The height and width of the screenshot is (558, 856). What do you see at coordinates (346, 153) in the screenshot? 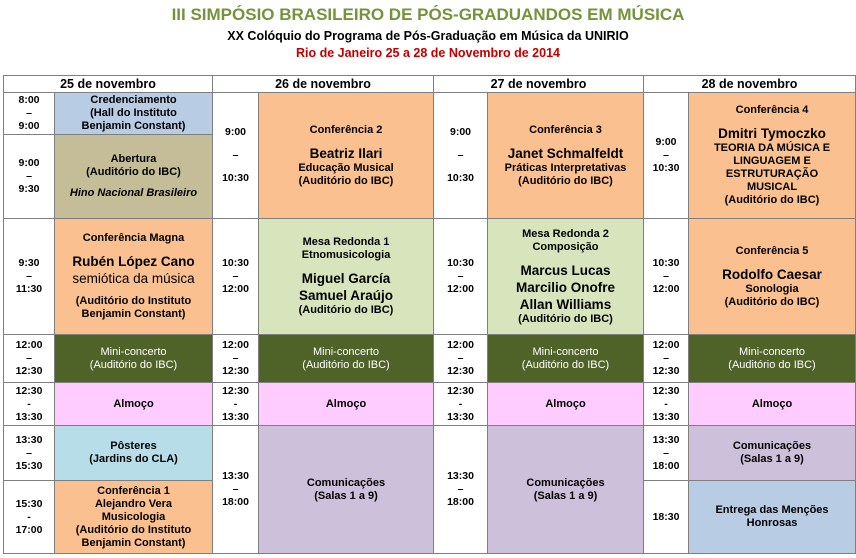
I see `event-text: Beatriz Ilari` at bounding box center [346, 153].